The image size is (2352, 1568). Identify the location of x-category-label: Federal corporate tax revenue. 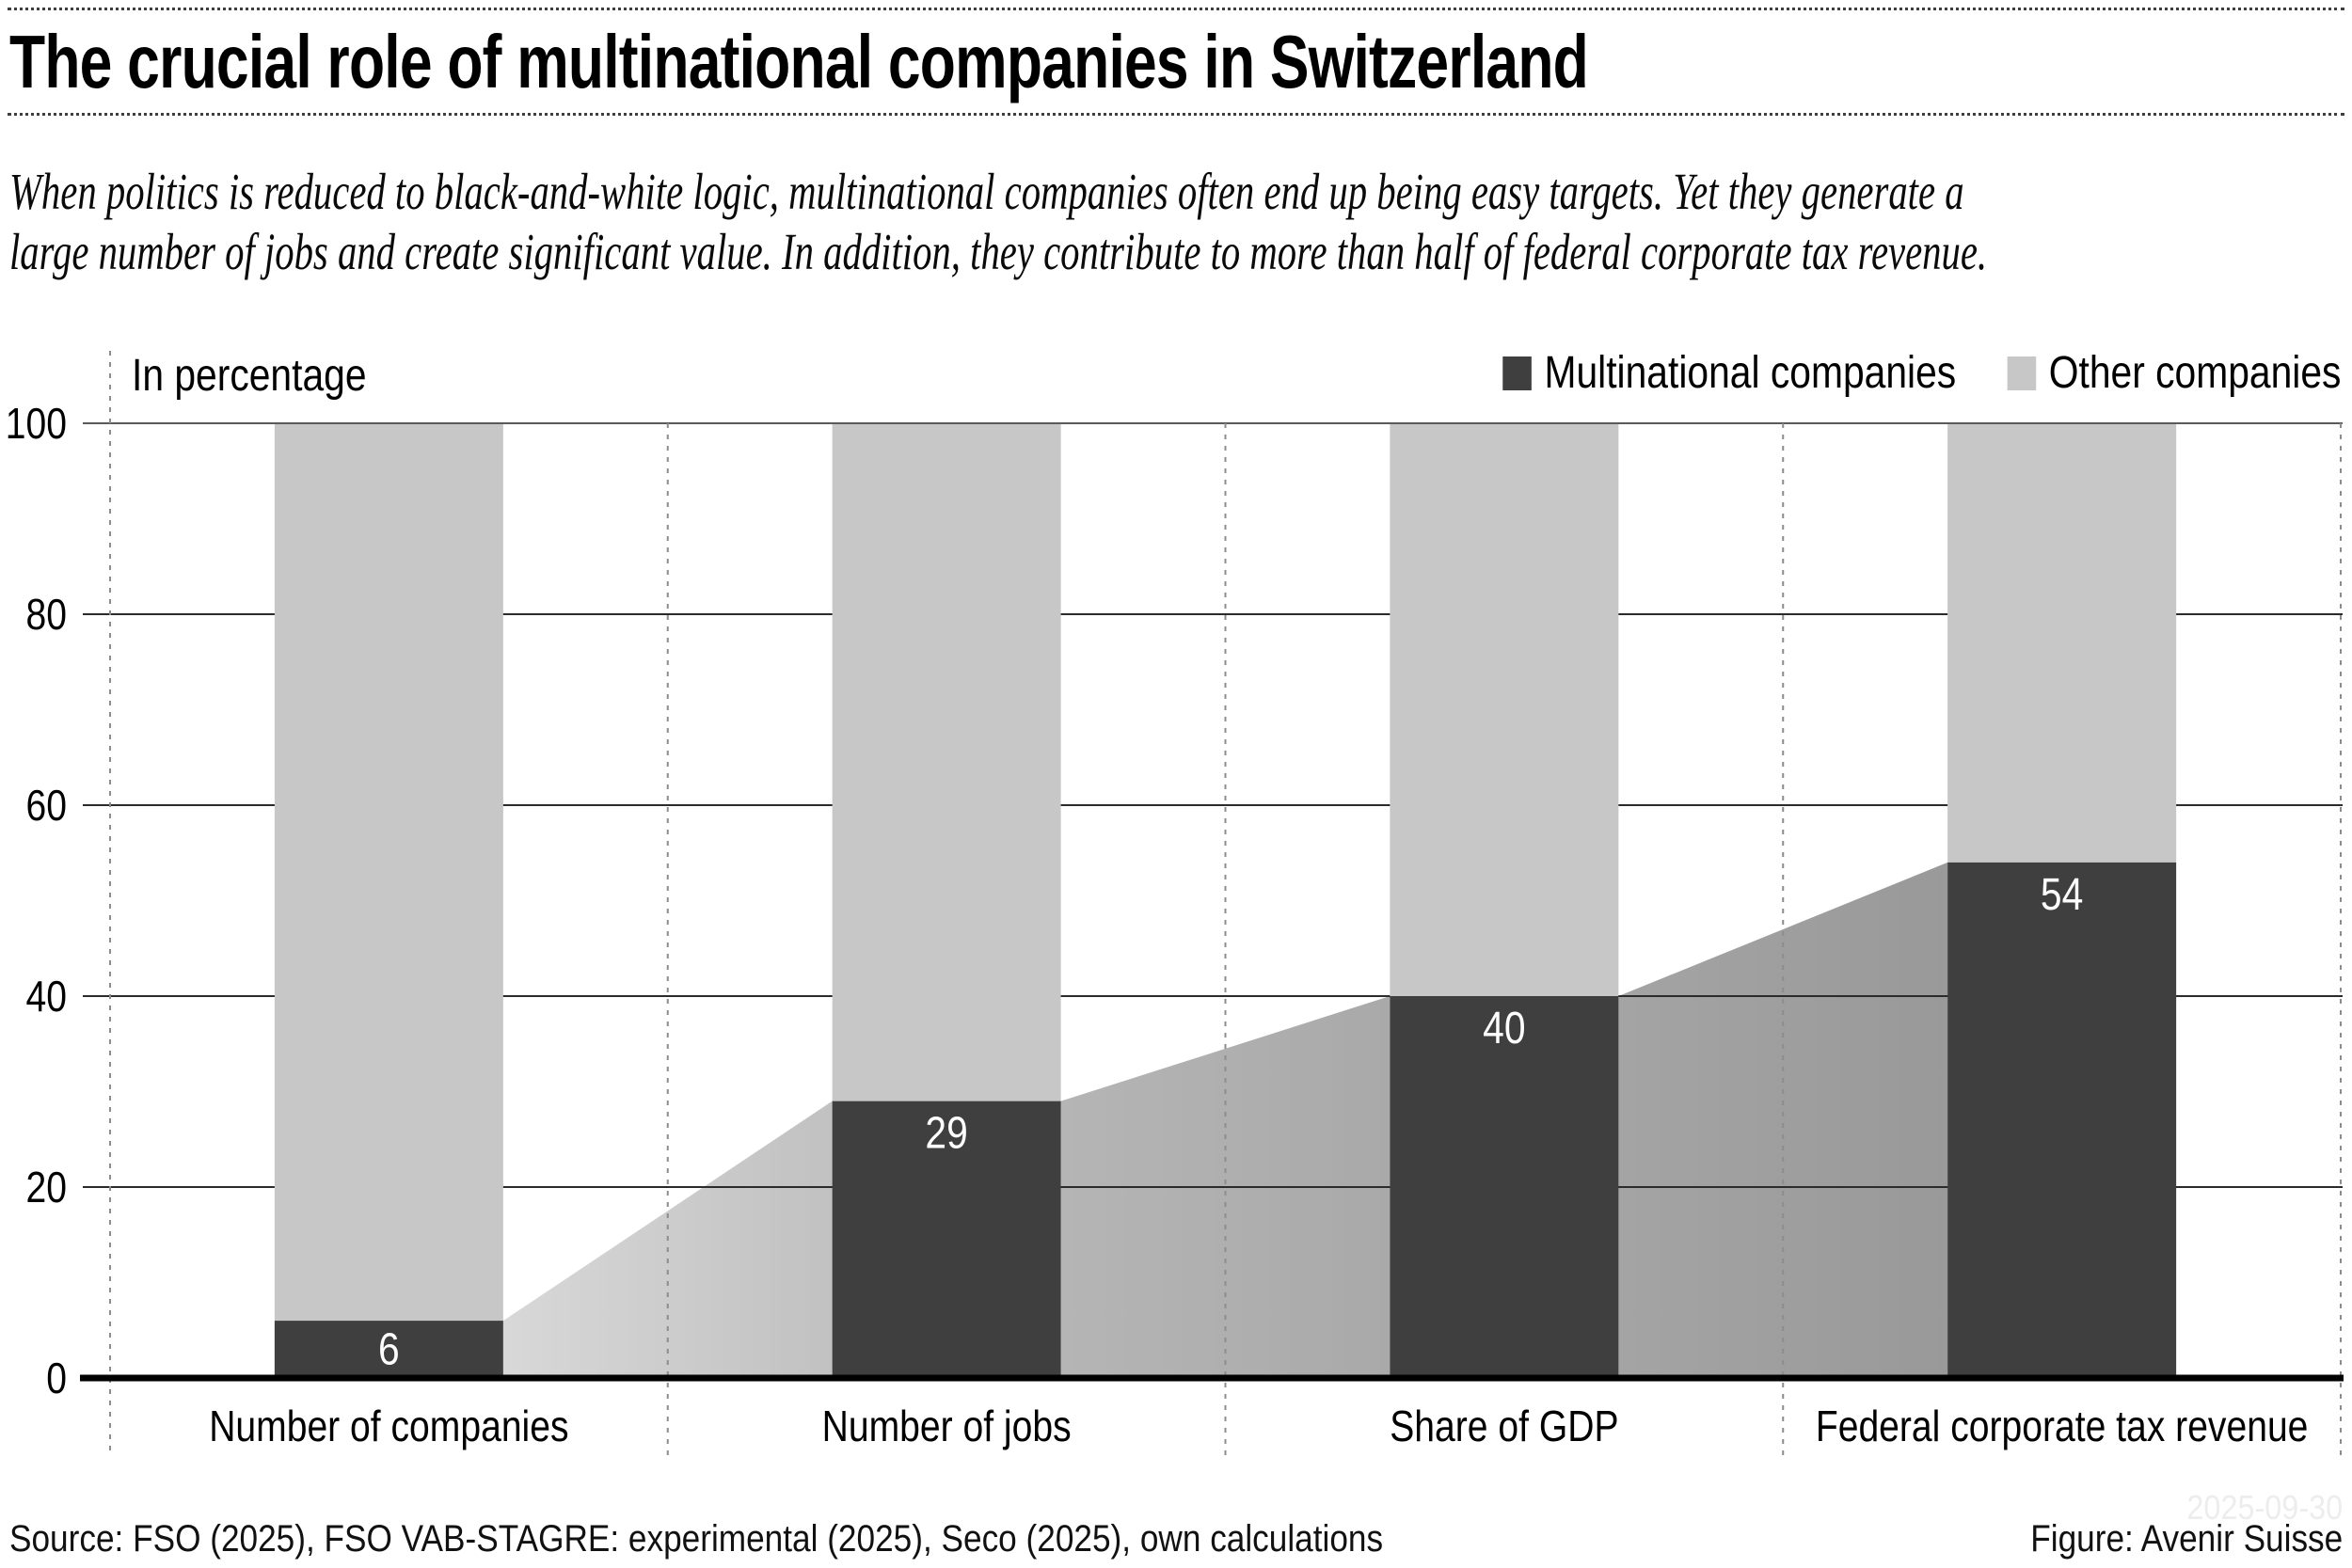
(2062, 1427).